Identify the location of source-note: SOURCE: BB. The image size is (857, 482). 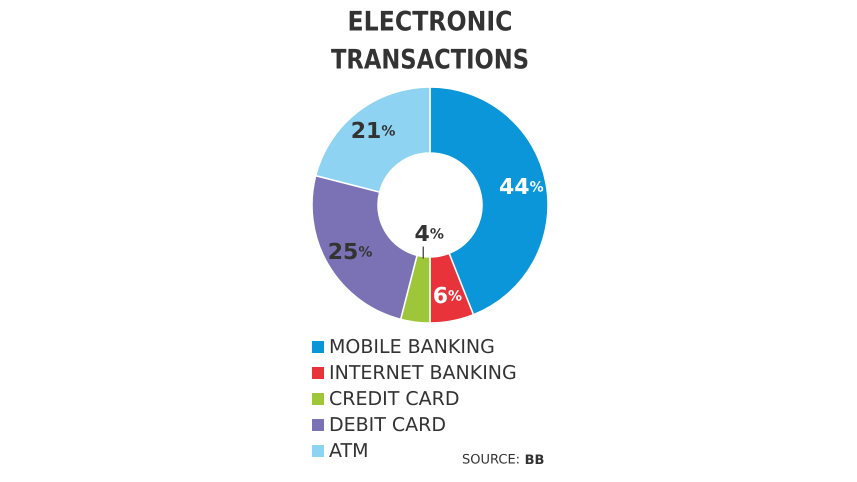
(503, 460).